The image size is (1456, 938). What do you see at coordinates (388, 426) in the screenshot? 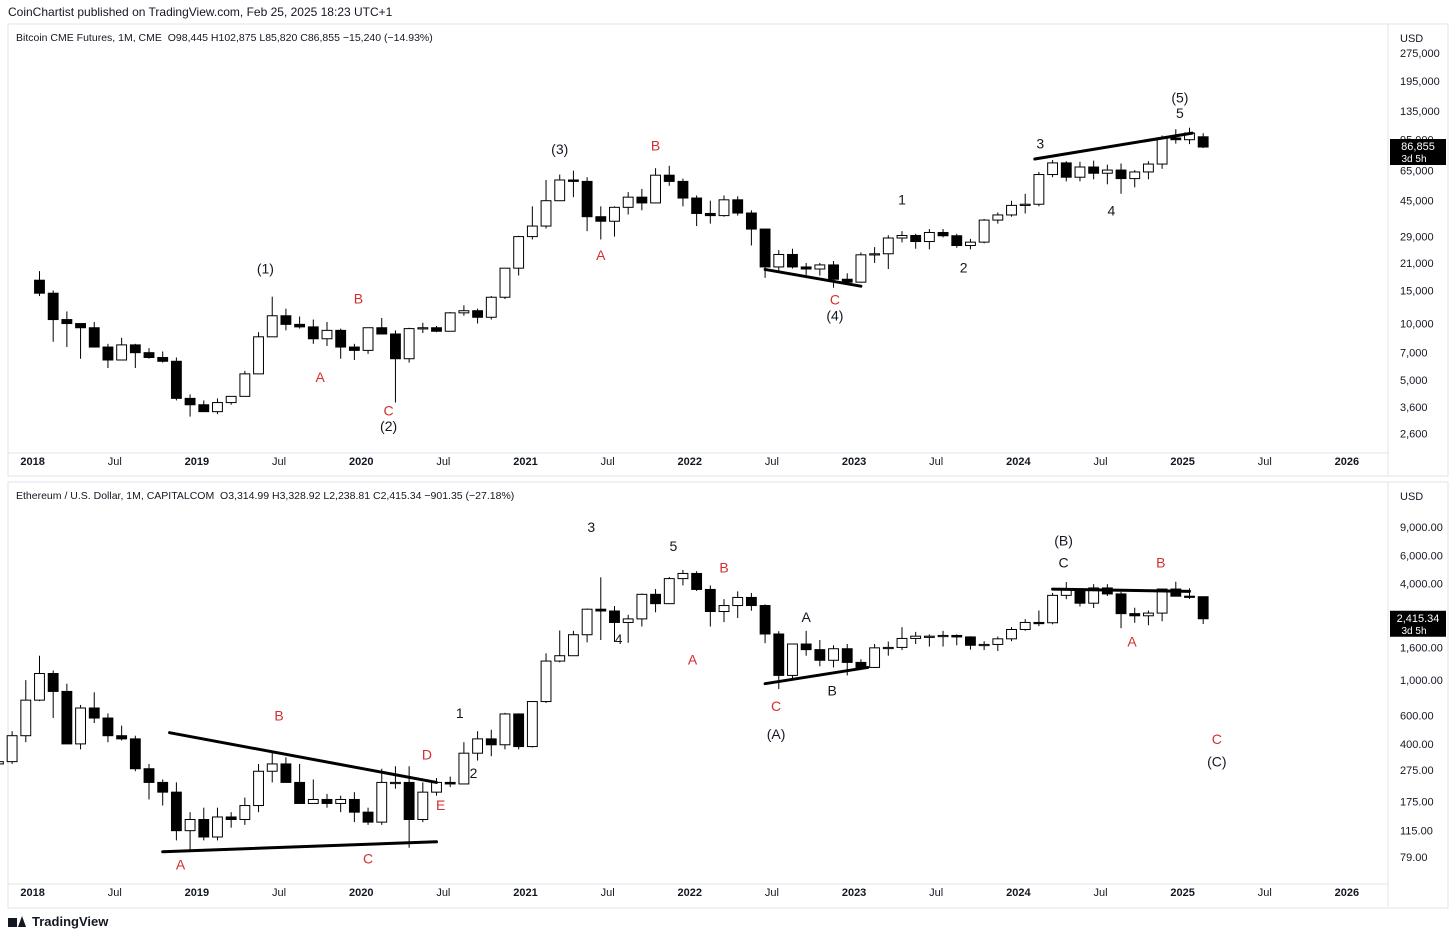
I see `wave-label: (2)` at bounding box center [388, 426].